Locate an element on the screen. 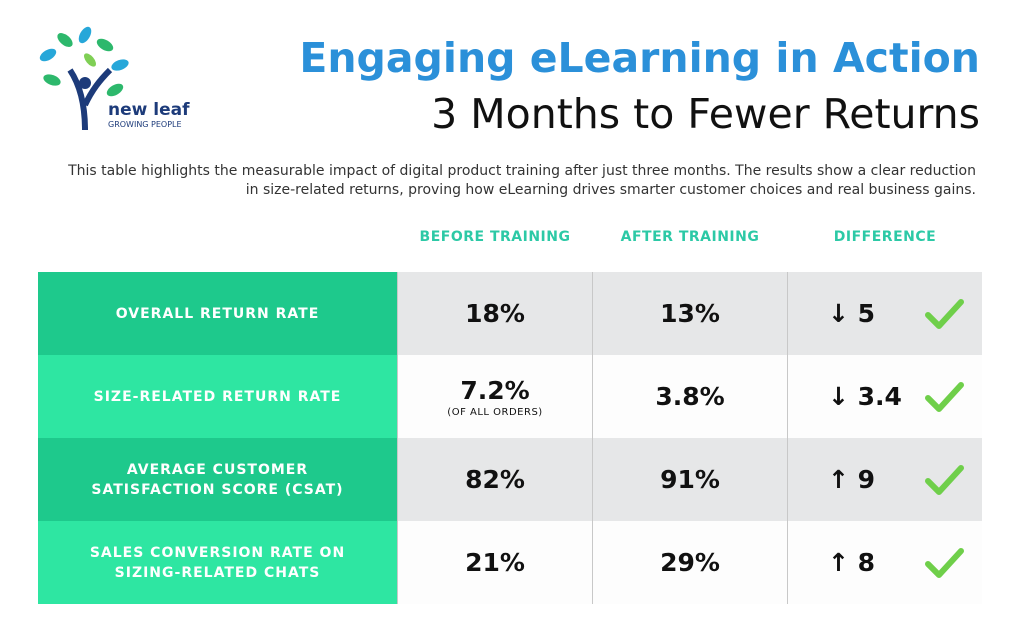  cell-after: 3.8% is located at coordinates (689, 396).